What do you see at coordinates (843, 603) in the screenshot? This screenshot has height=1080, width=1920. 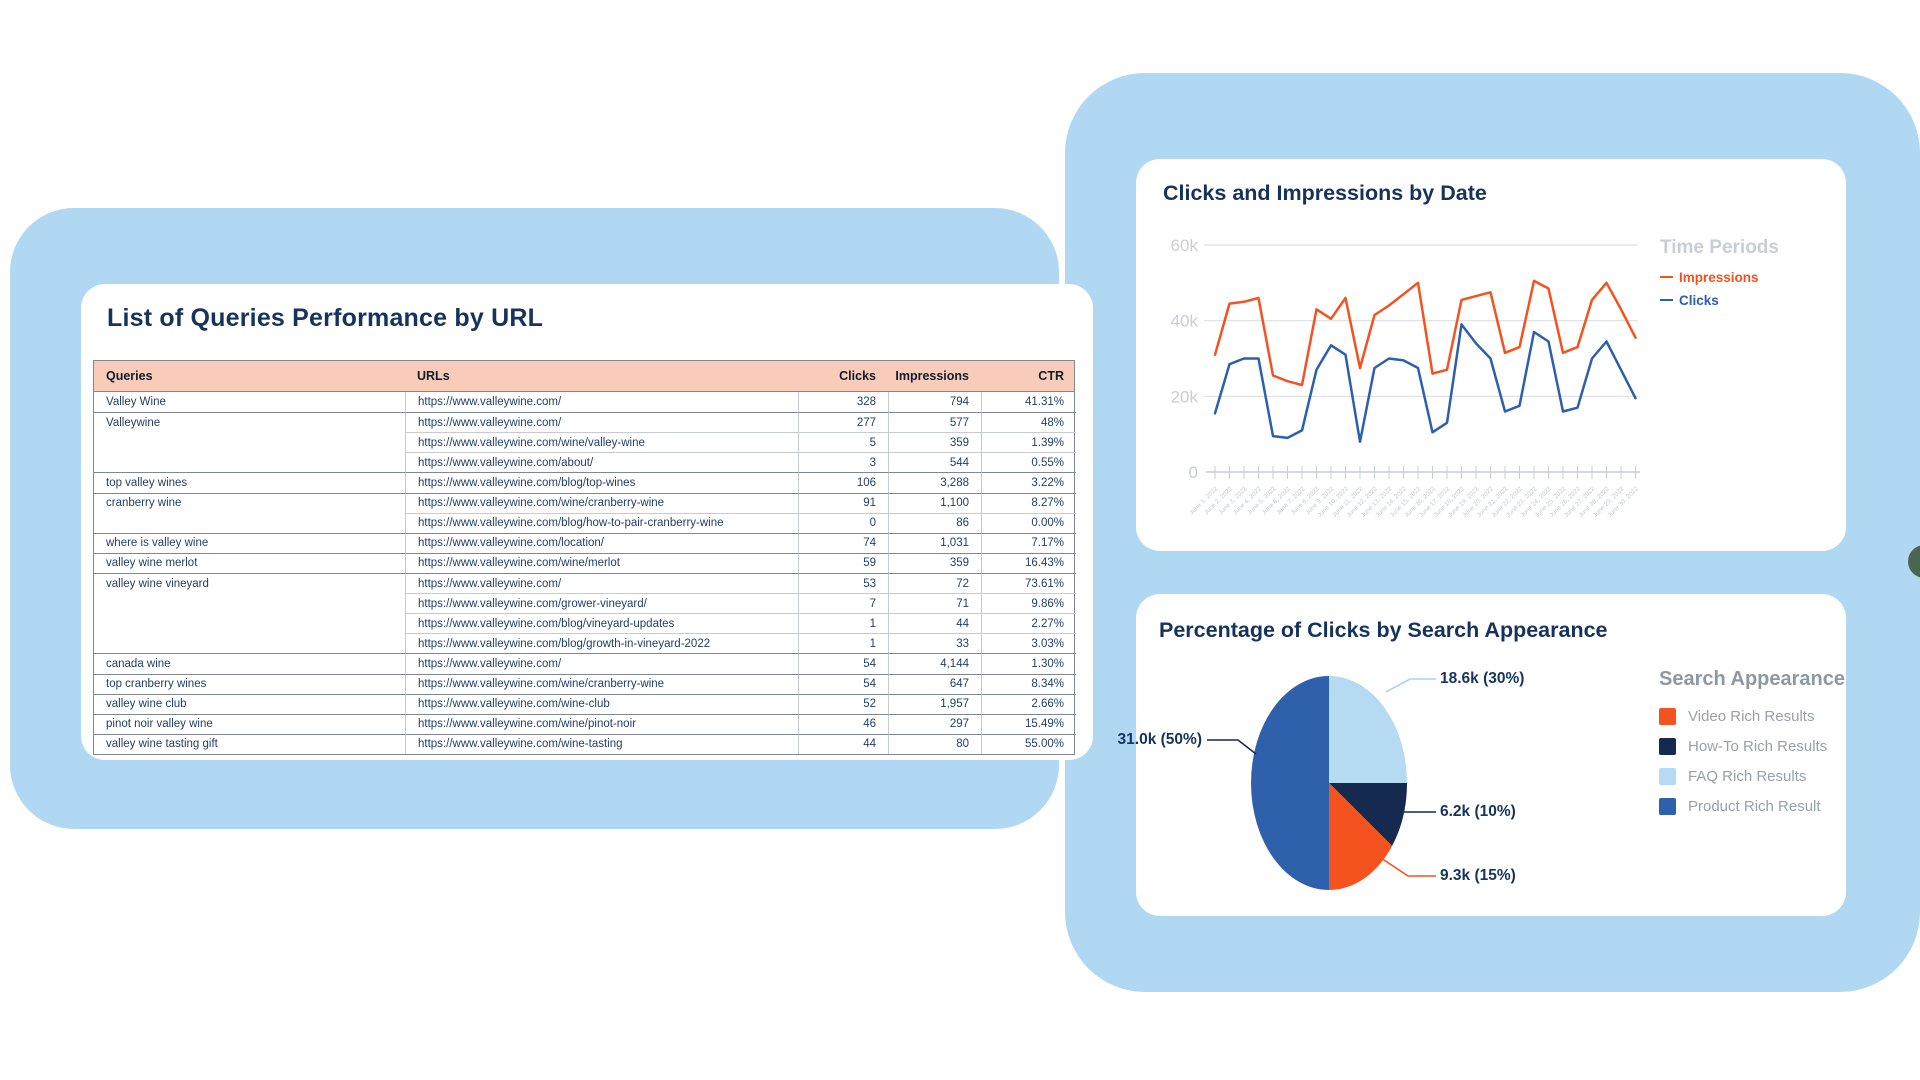 I see `clicks-cell: 7` at bounding box center [843, 603].